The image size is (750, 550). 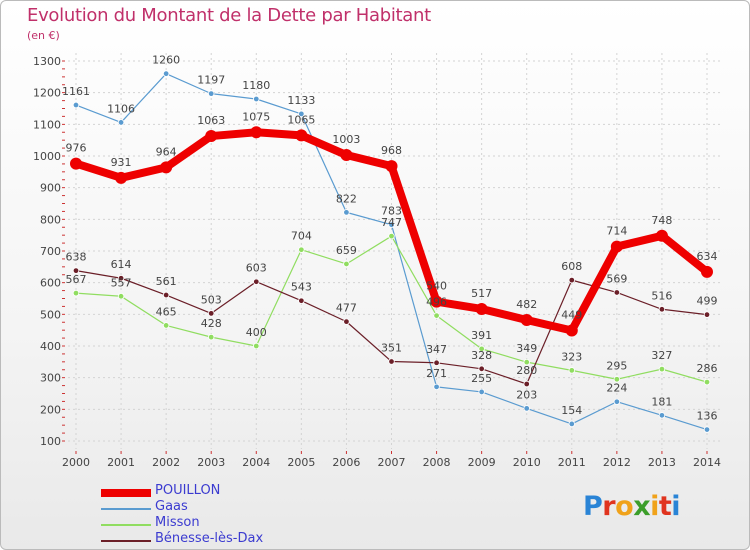 What do you see at coordinates (76, 148) in the screenshot?
I see `data-label: 976` at bounding box center [76, 148].